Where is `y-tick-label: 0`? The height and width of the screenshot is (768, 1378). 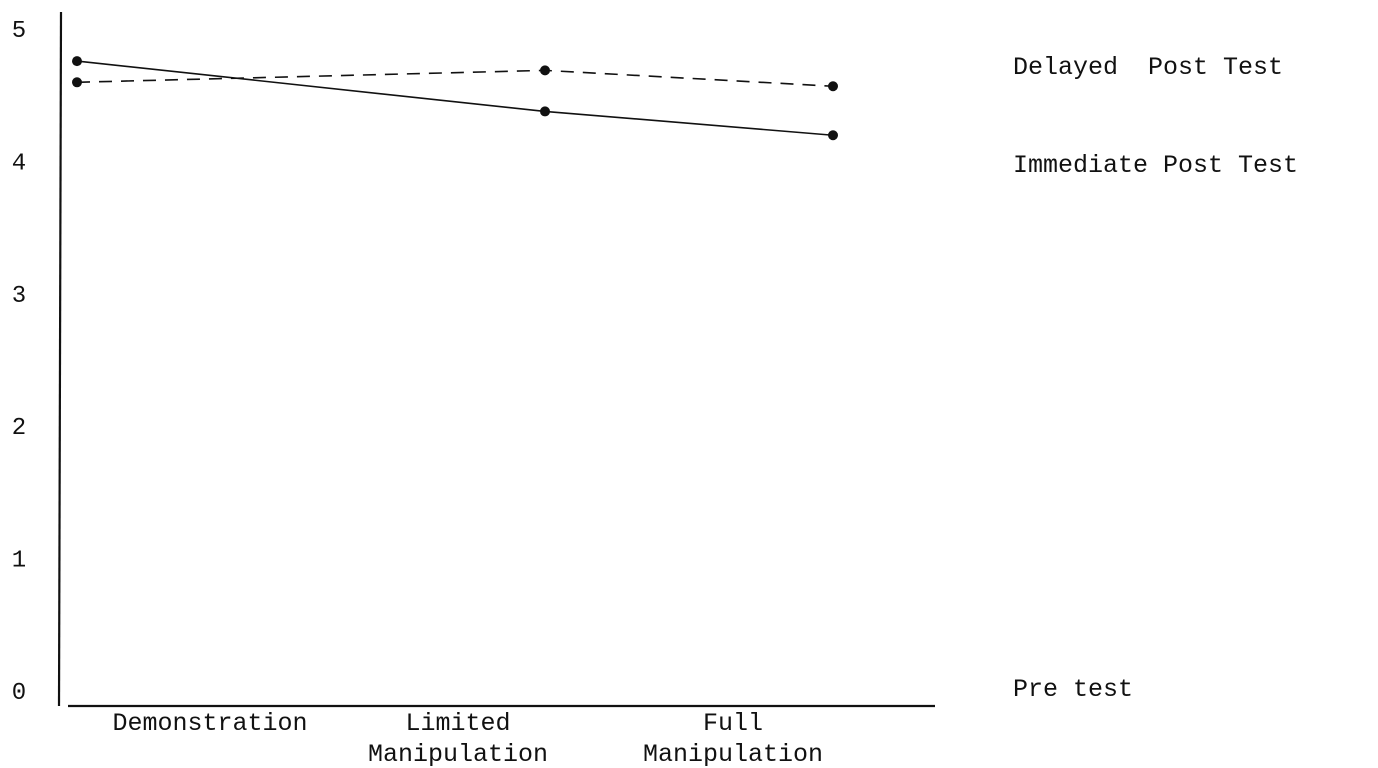
y-tick-label: 0 is located at coordinates (19, 693).